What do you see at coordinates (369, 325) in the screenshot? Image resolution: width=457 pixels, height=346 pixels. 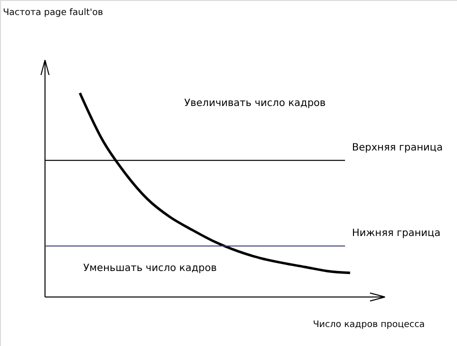 I see `x-axis-title: Число кадров процесса` at bounding box center [369, 325].